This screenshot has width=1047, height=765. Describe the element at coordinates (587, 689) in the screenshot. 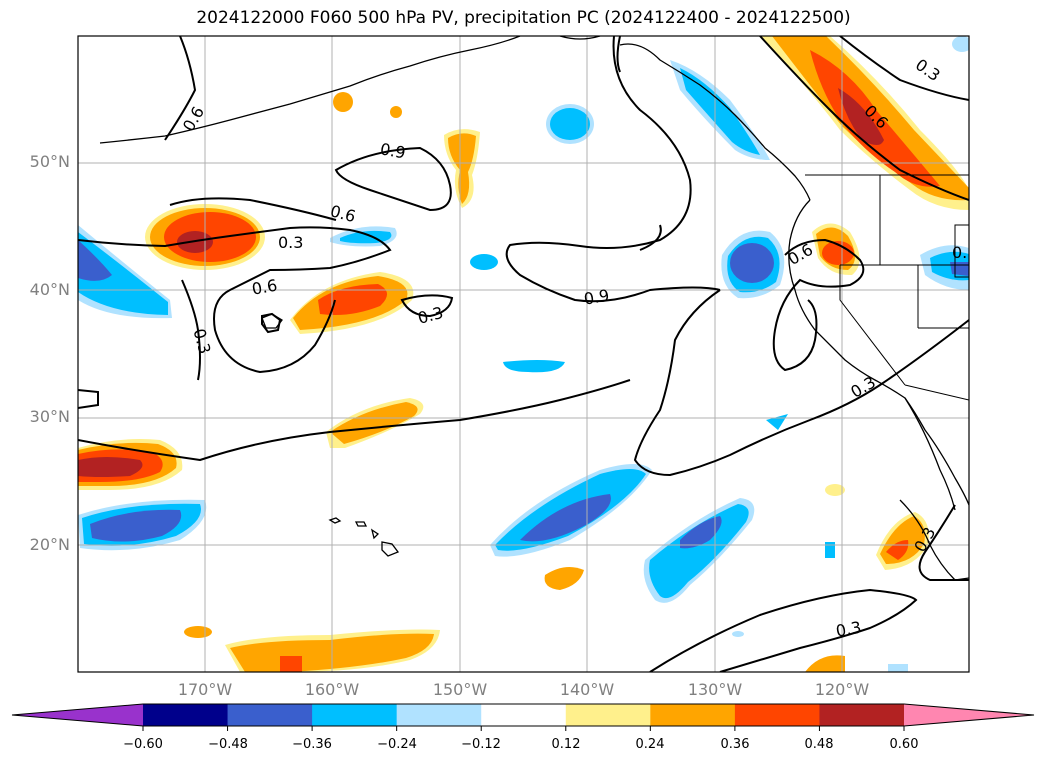

I see `lon-label: 140°W` at that location.